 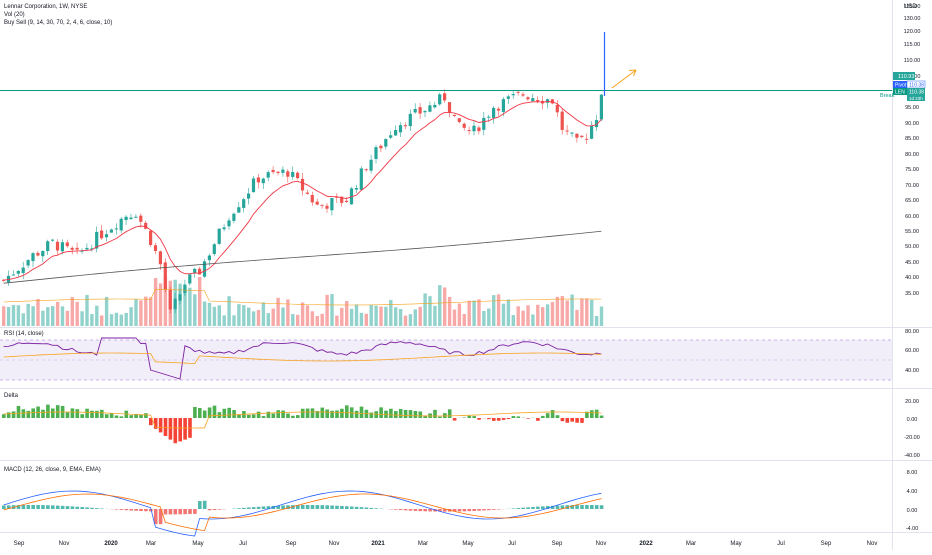 What do you see at coordinates (912, 247) in the screenshot?
I see `price-tick-label: 50.00` at bounding box center [912, 247].